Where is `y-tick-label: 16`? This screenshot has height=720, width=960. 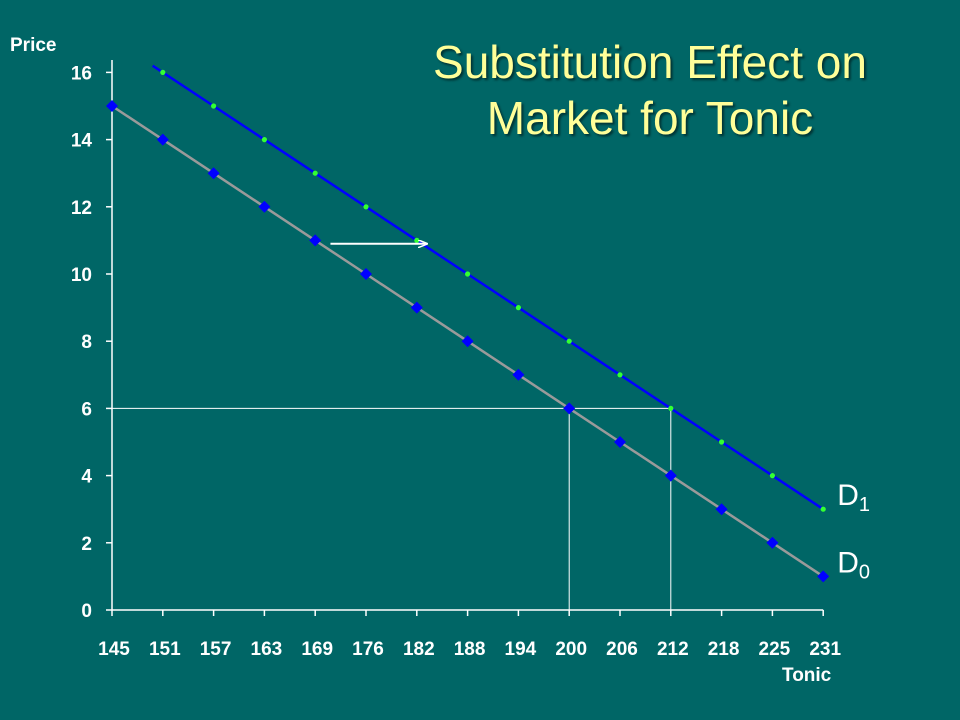 y-tick-label: 16 is located at coordinates (81, 73).